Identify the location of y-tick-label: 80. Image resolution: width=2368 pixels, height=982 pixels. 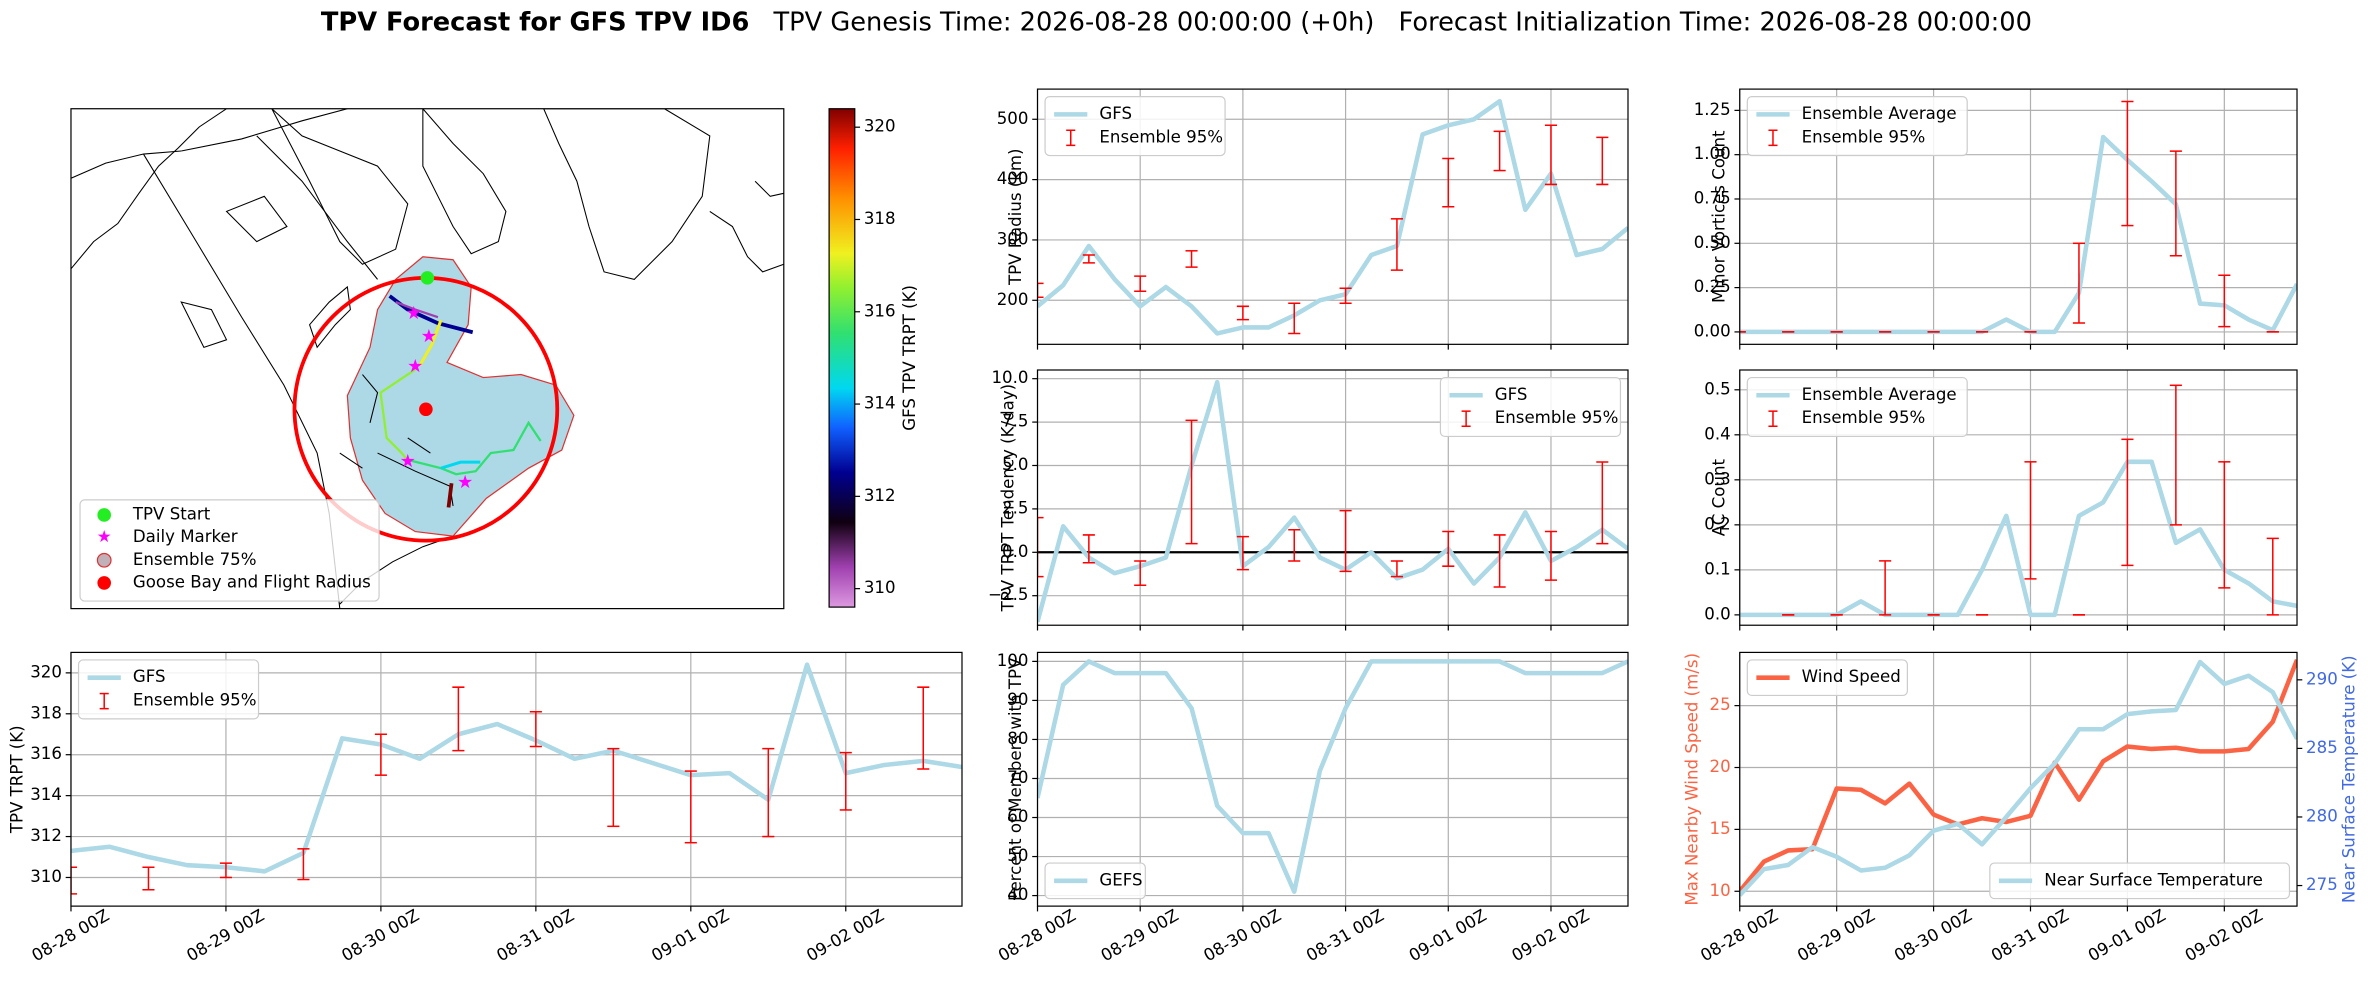
(1017, 738).